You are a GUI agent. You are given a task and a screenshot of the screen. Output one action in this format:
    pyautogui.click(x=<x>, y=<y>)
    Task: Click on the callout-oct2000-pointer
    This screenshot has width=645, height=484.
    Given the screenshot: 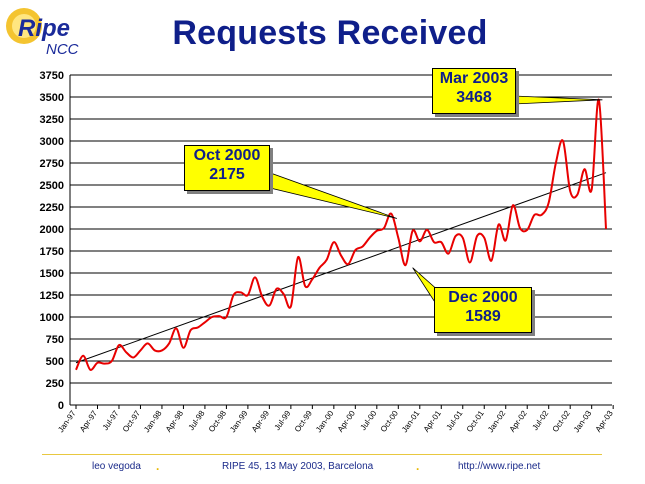 What is the action you would take?
    pyautogui.click(x=329, y=194)
    